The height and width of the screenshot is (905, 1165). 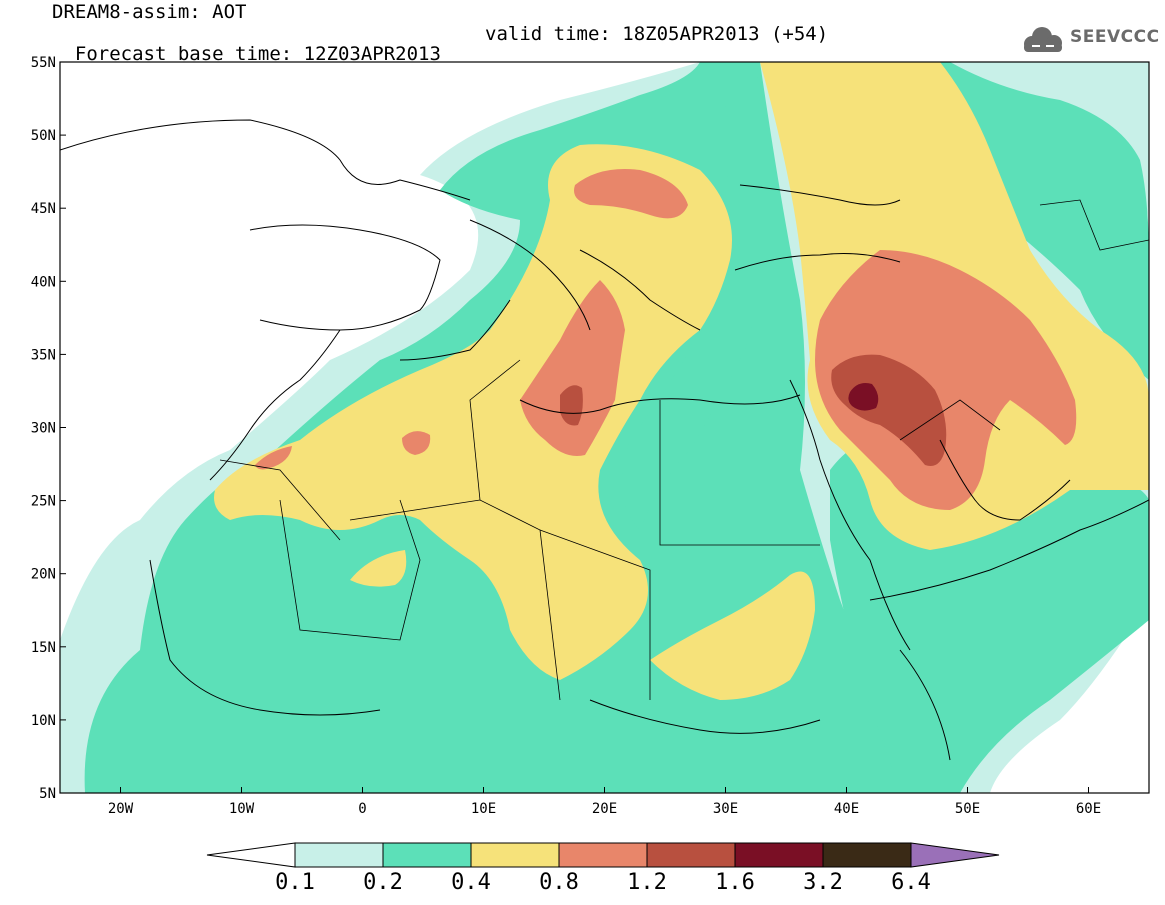 What do you see at coordinates (1115, 37) in the screenshot?
I see `logo-text: SEEVCCC` at bounding box center [1115, 37].